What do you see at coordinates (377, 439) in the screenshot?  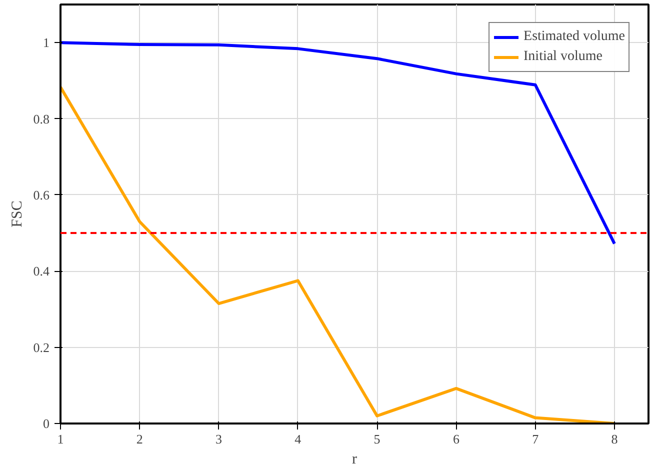 I see `x-tick-label: 5` at bounding box center [377, 439].